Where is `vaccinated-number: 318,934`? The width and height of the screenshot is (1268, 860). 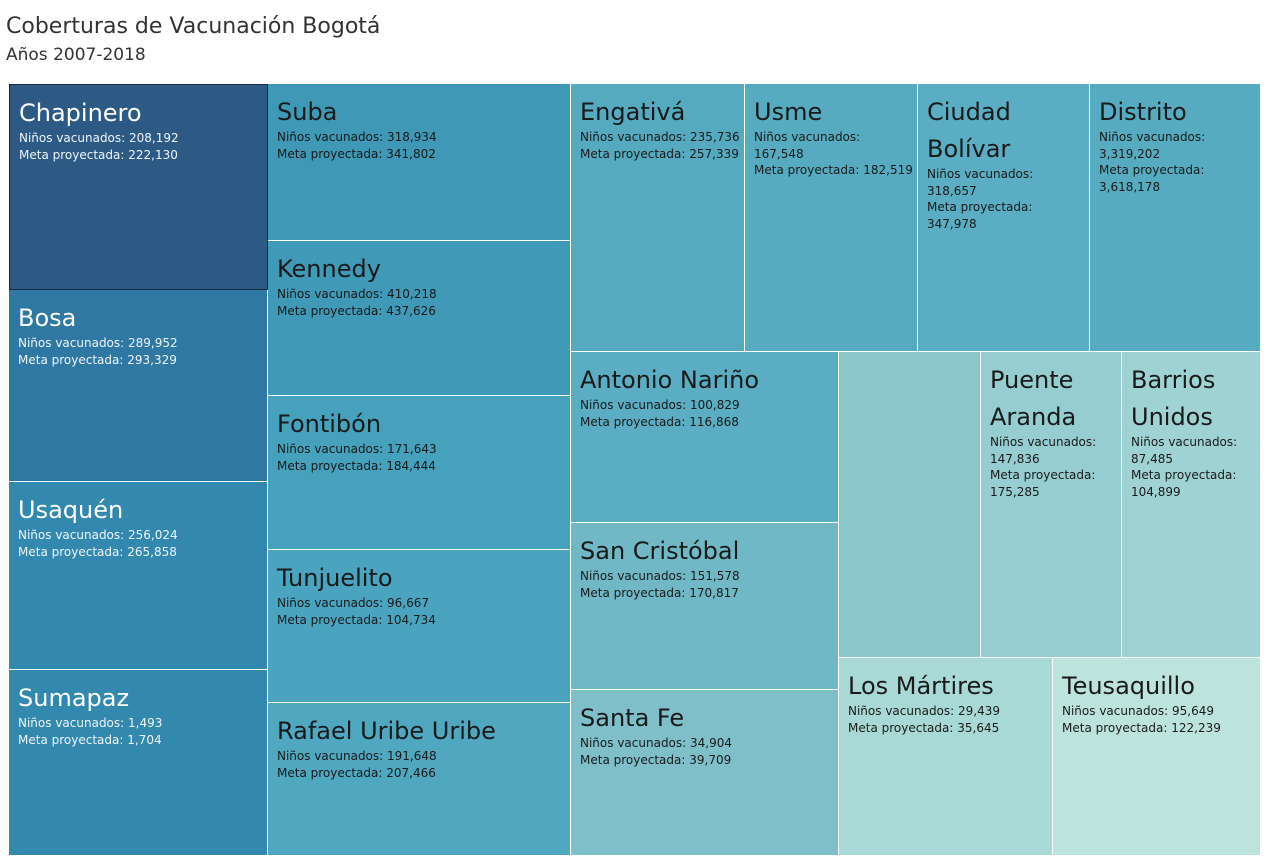 vaccinated-number: 318,934 is located at coordinates (412, 137).